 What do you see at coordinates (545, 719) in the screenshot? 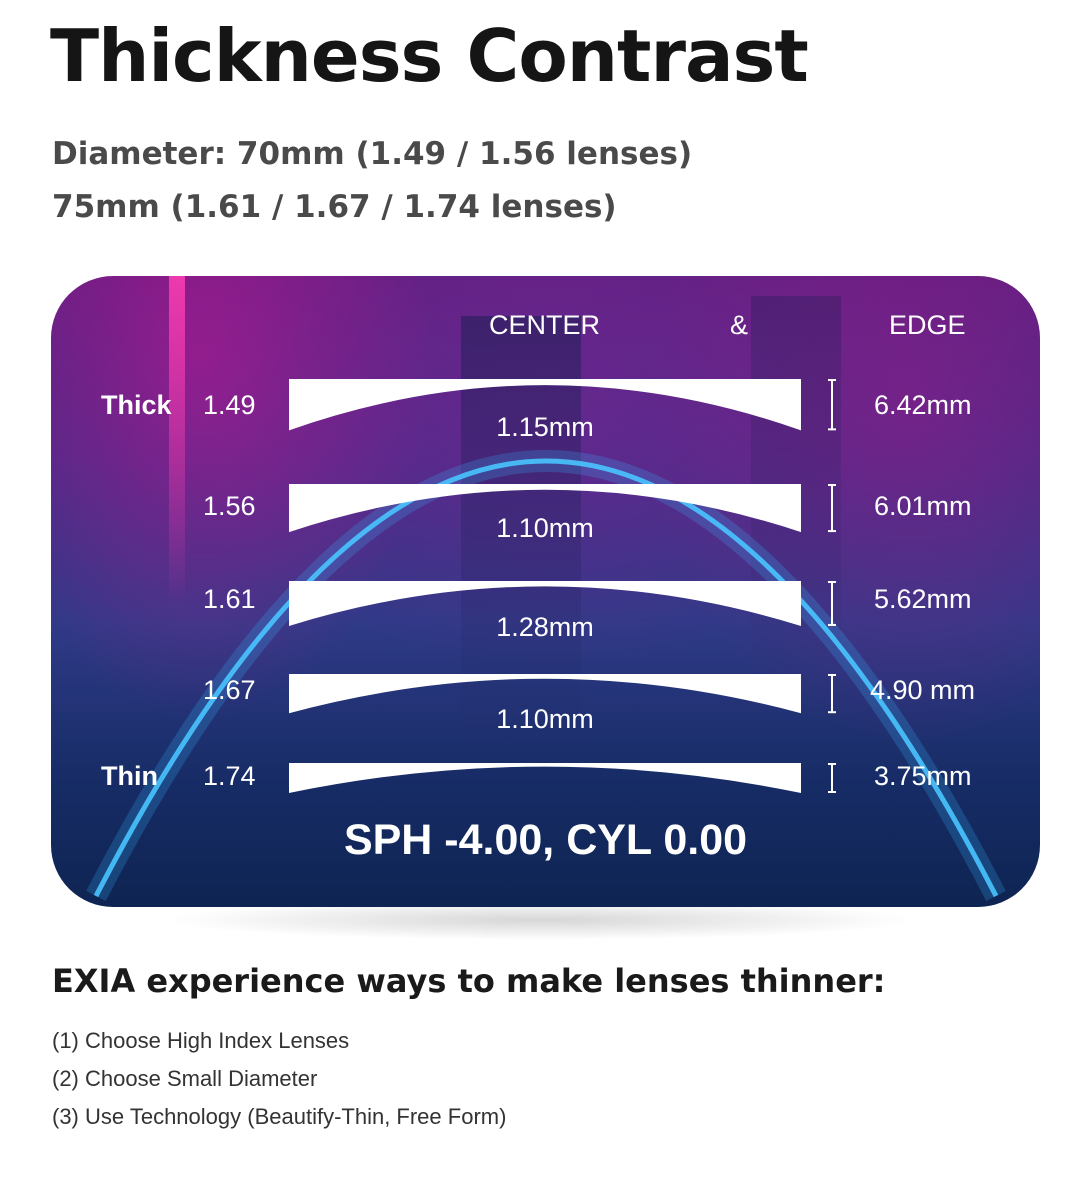
I see `center-thickness-1-67: 1.10mm` at bounding box center [545, 719].